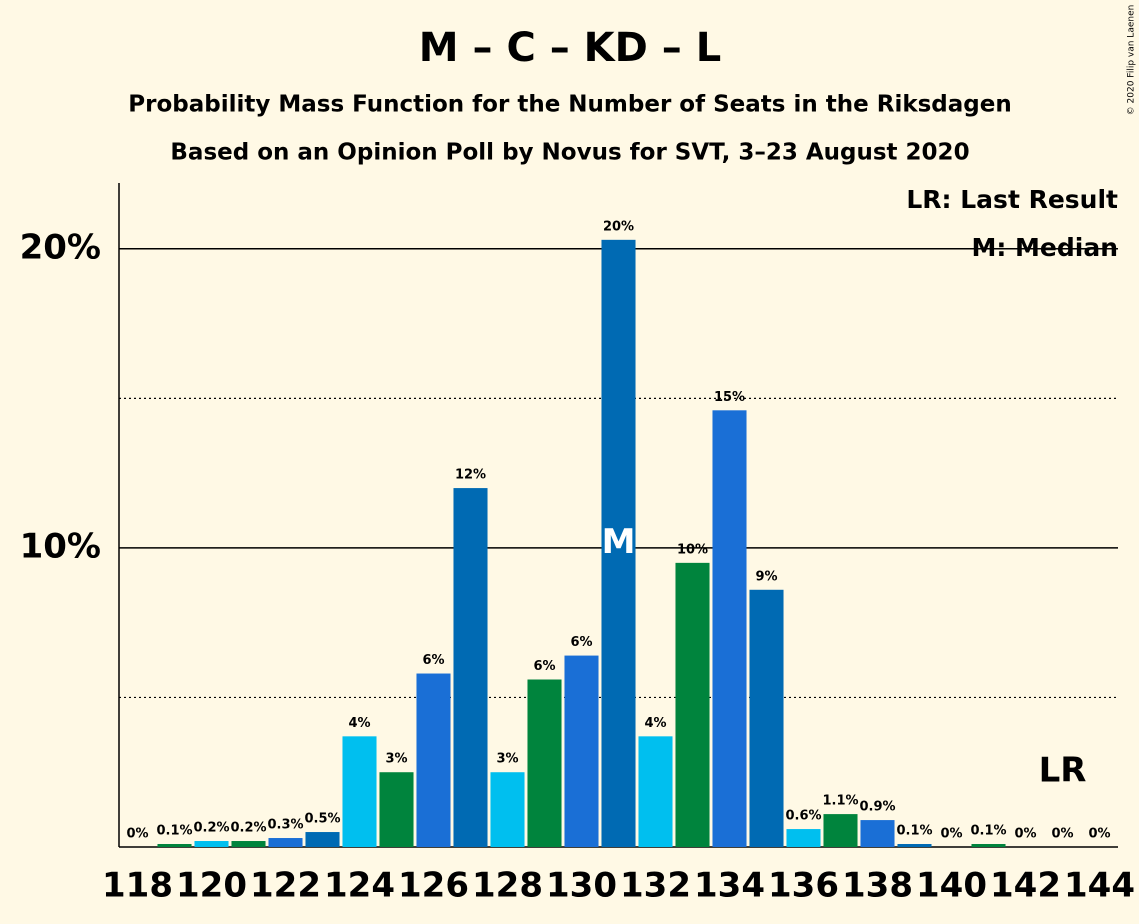  I want to click on x-tick-label: 138, so click(877, 886).